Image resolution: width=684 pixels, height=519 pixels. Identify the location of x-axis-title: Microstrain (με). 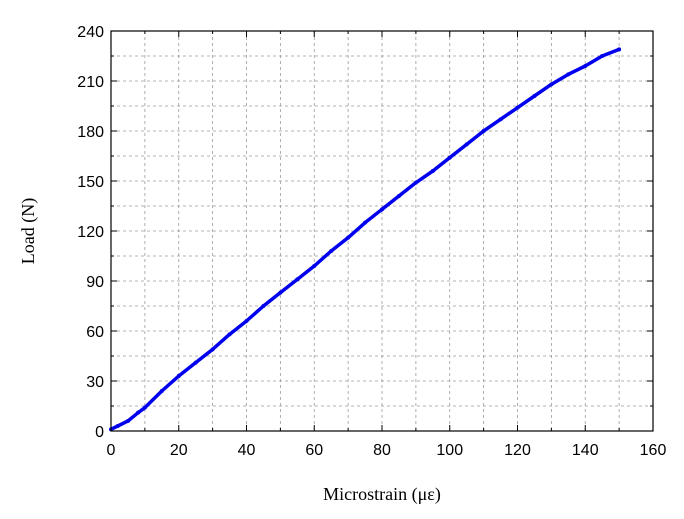
(382, 494).